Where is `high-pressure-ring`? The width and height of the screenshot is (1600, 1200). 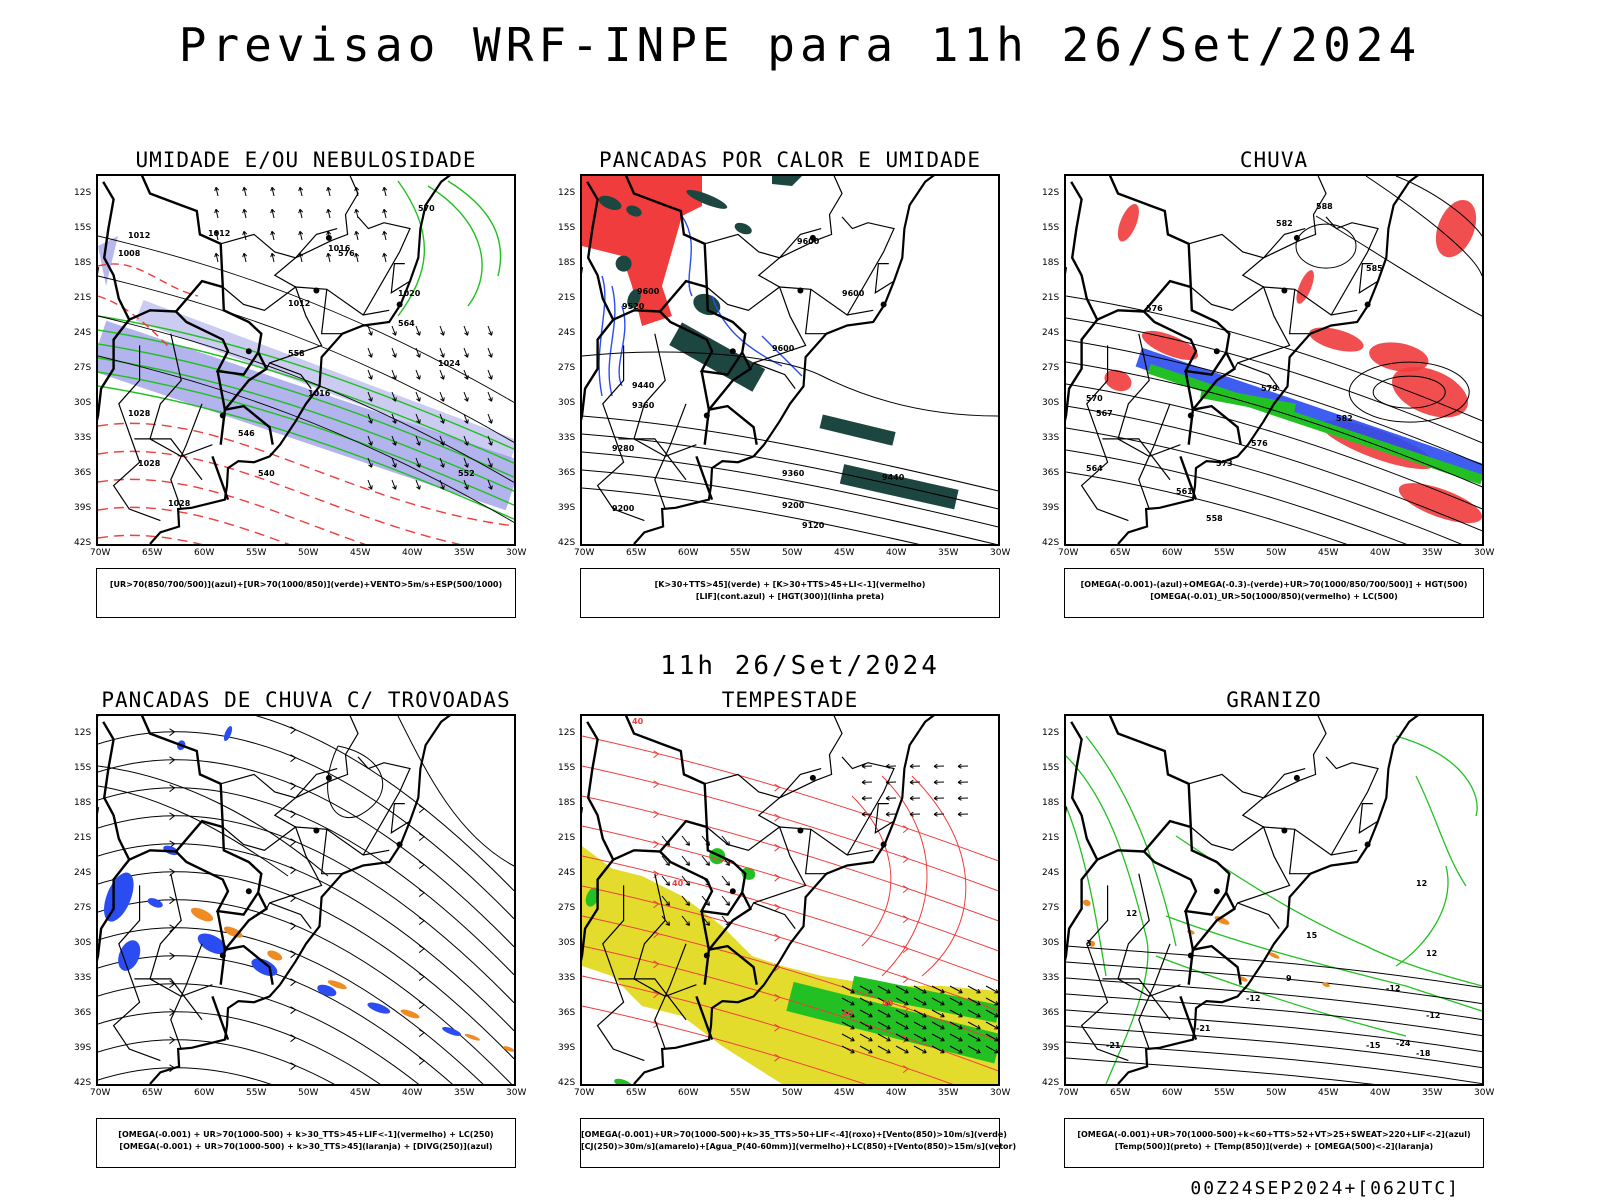
high-pressure-ring is located at coordinates (1409, 392).